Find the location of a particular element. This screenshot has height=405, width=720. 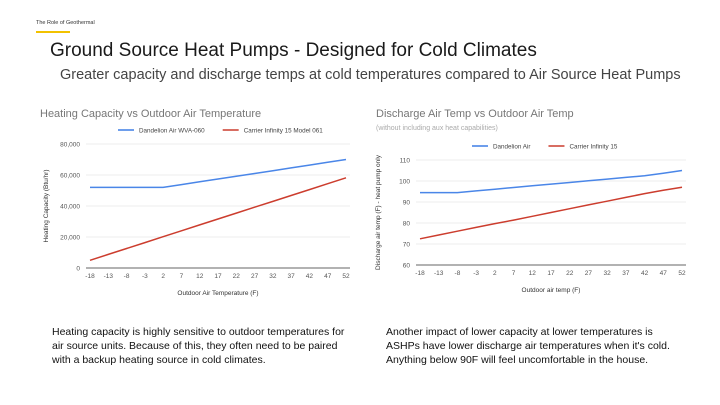

y-tick-label: 110 is located at coordinates (405, 161).